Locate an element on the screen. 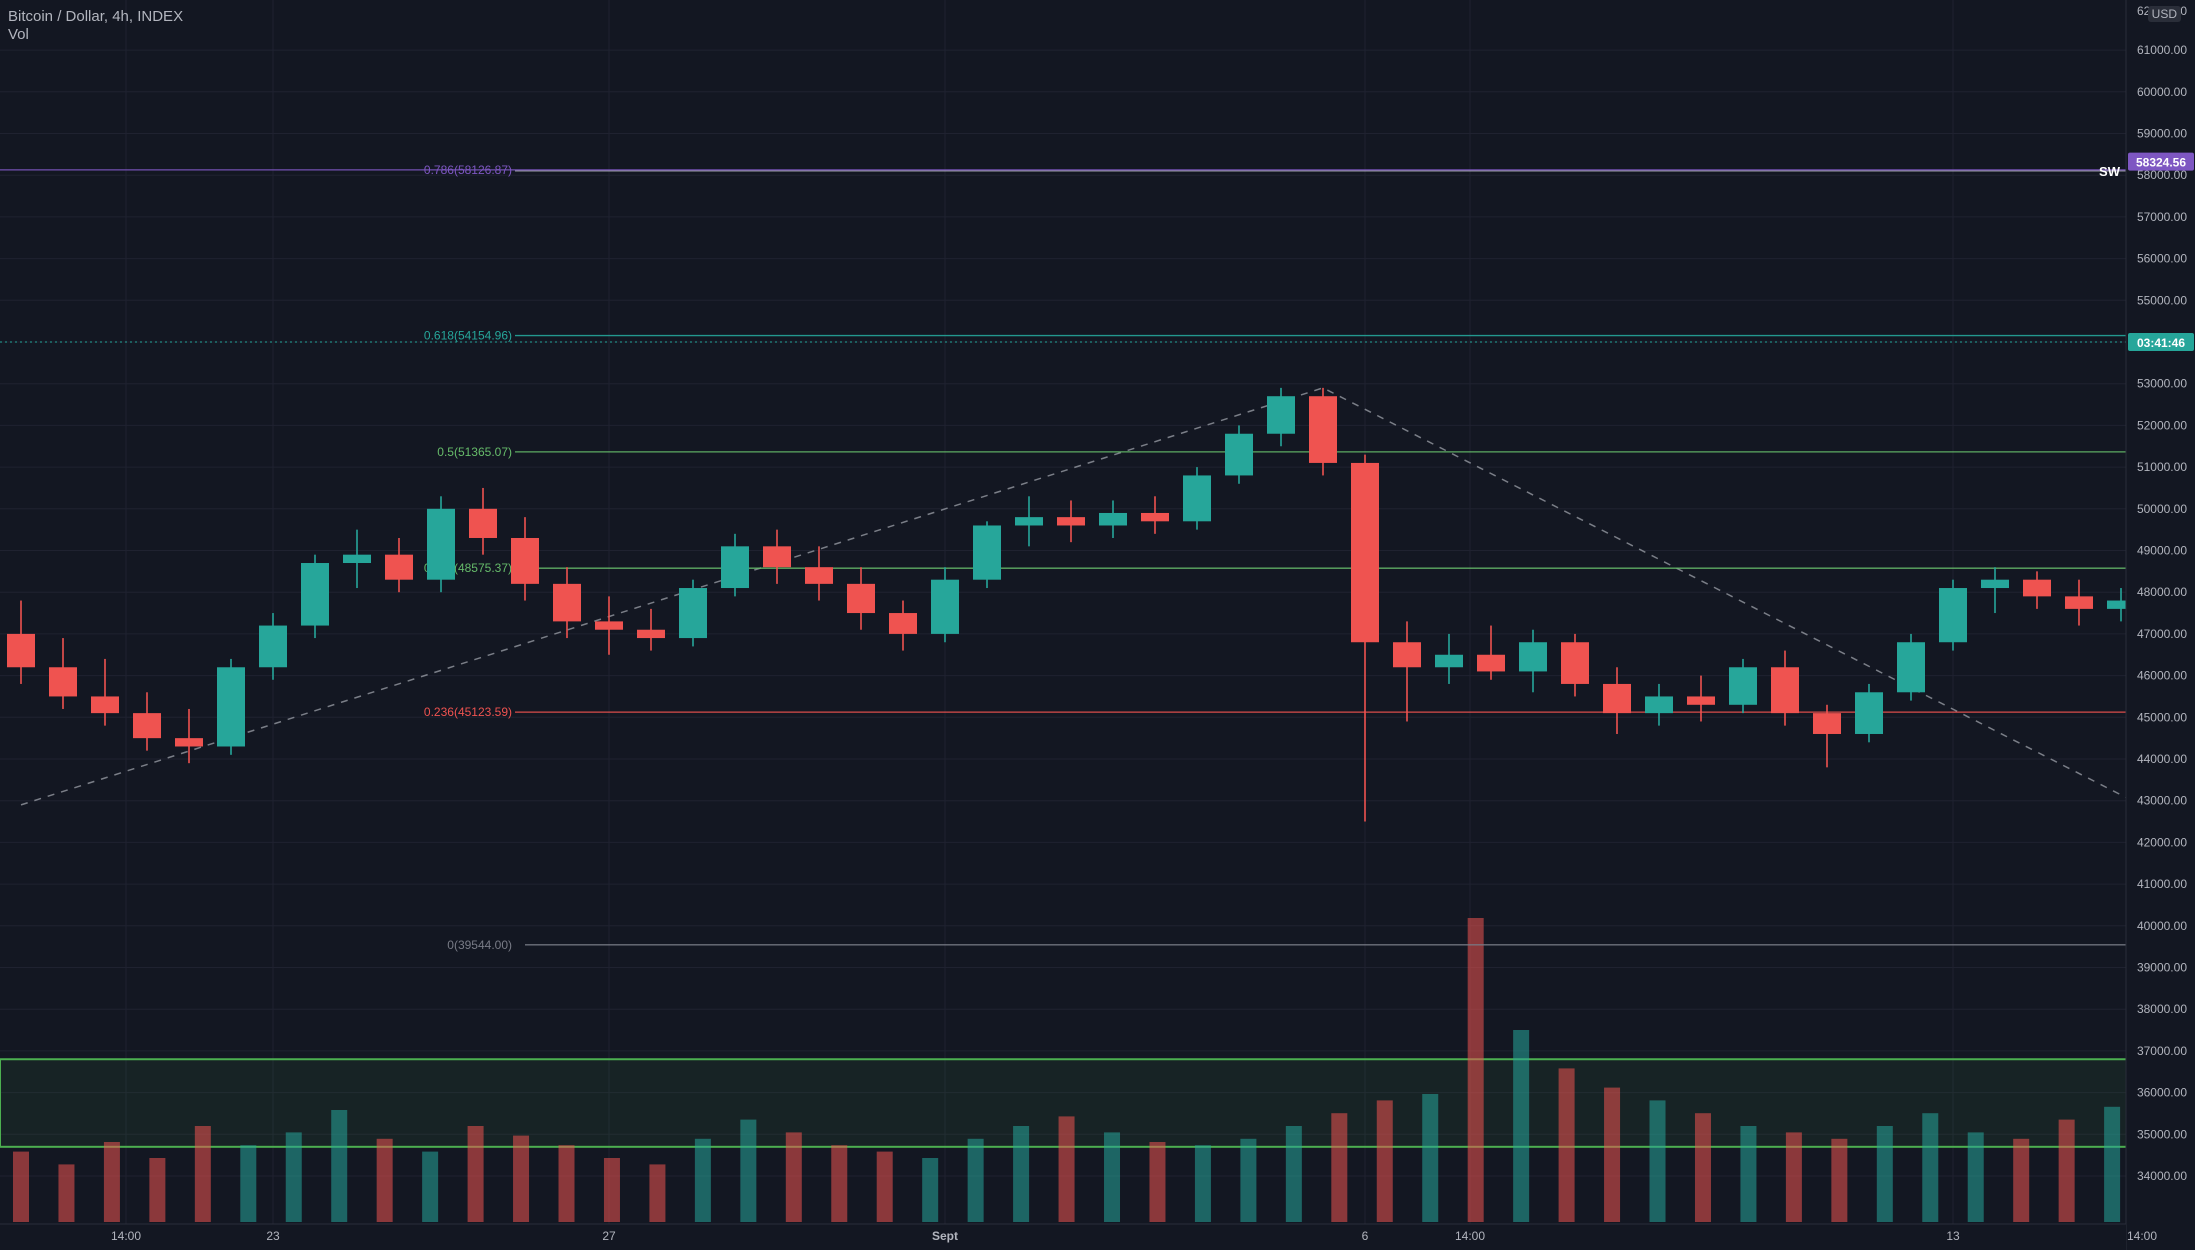  price-tick-label: 57000.00 is located at coordinates (2162, 217).